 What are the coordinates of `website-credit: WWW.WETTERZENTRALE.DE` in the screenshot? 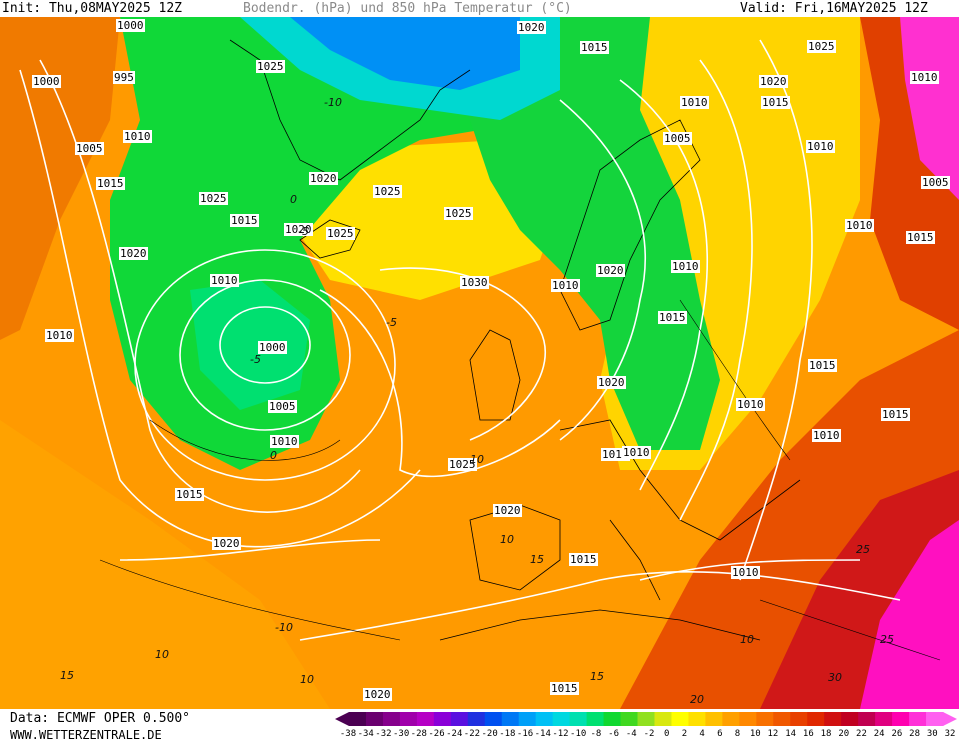 It's located at (86, 735).